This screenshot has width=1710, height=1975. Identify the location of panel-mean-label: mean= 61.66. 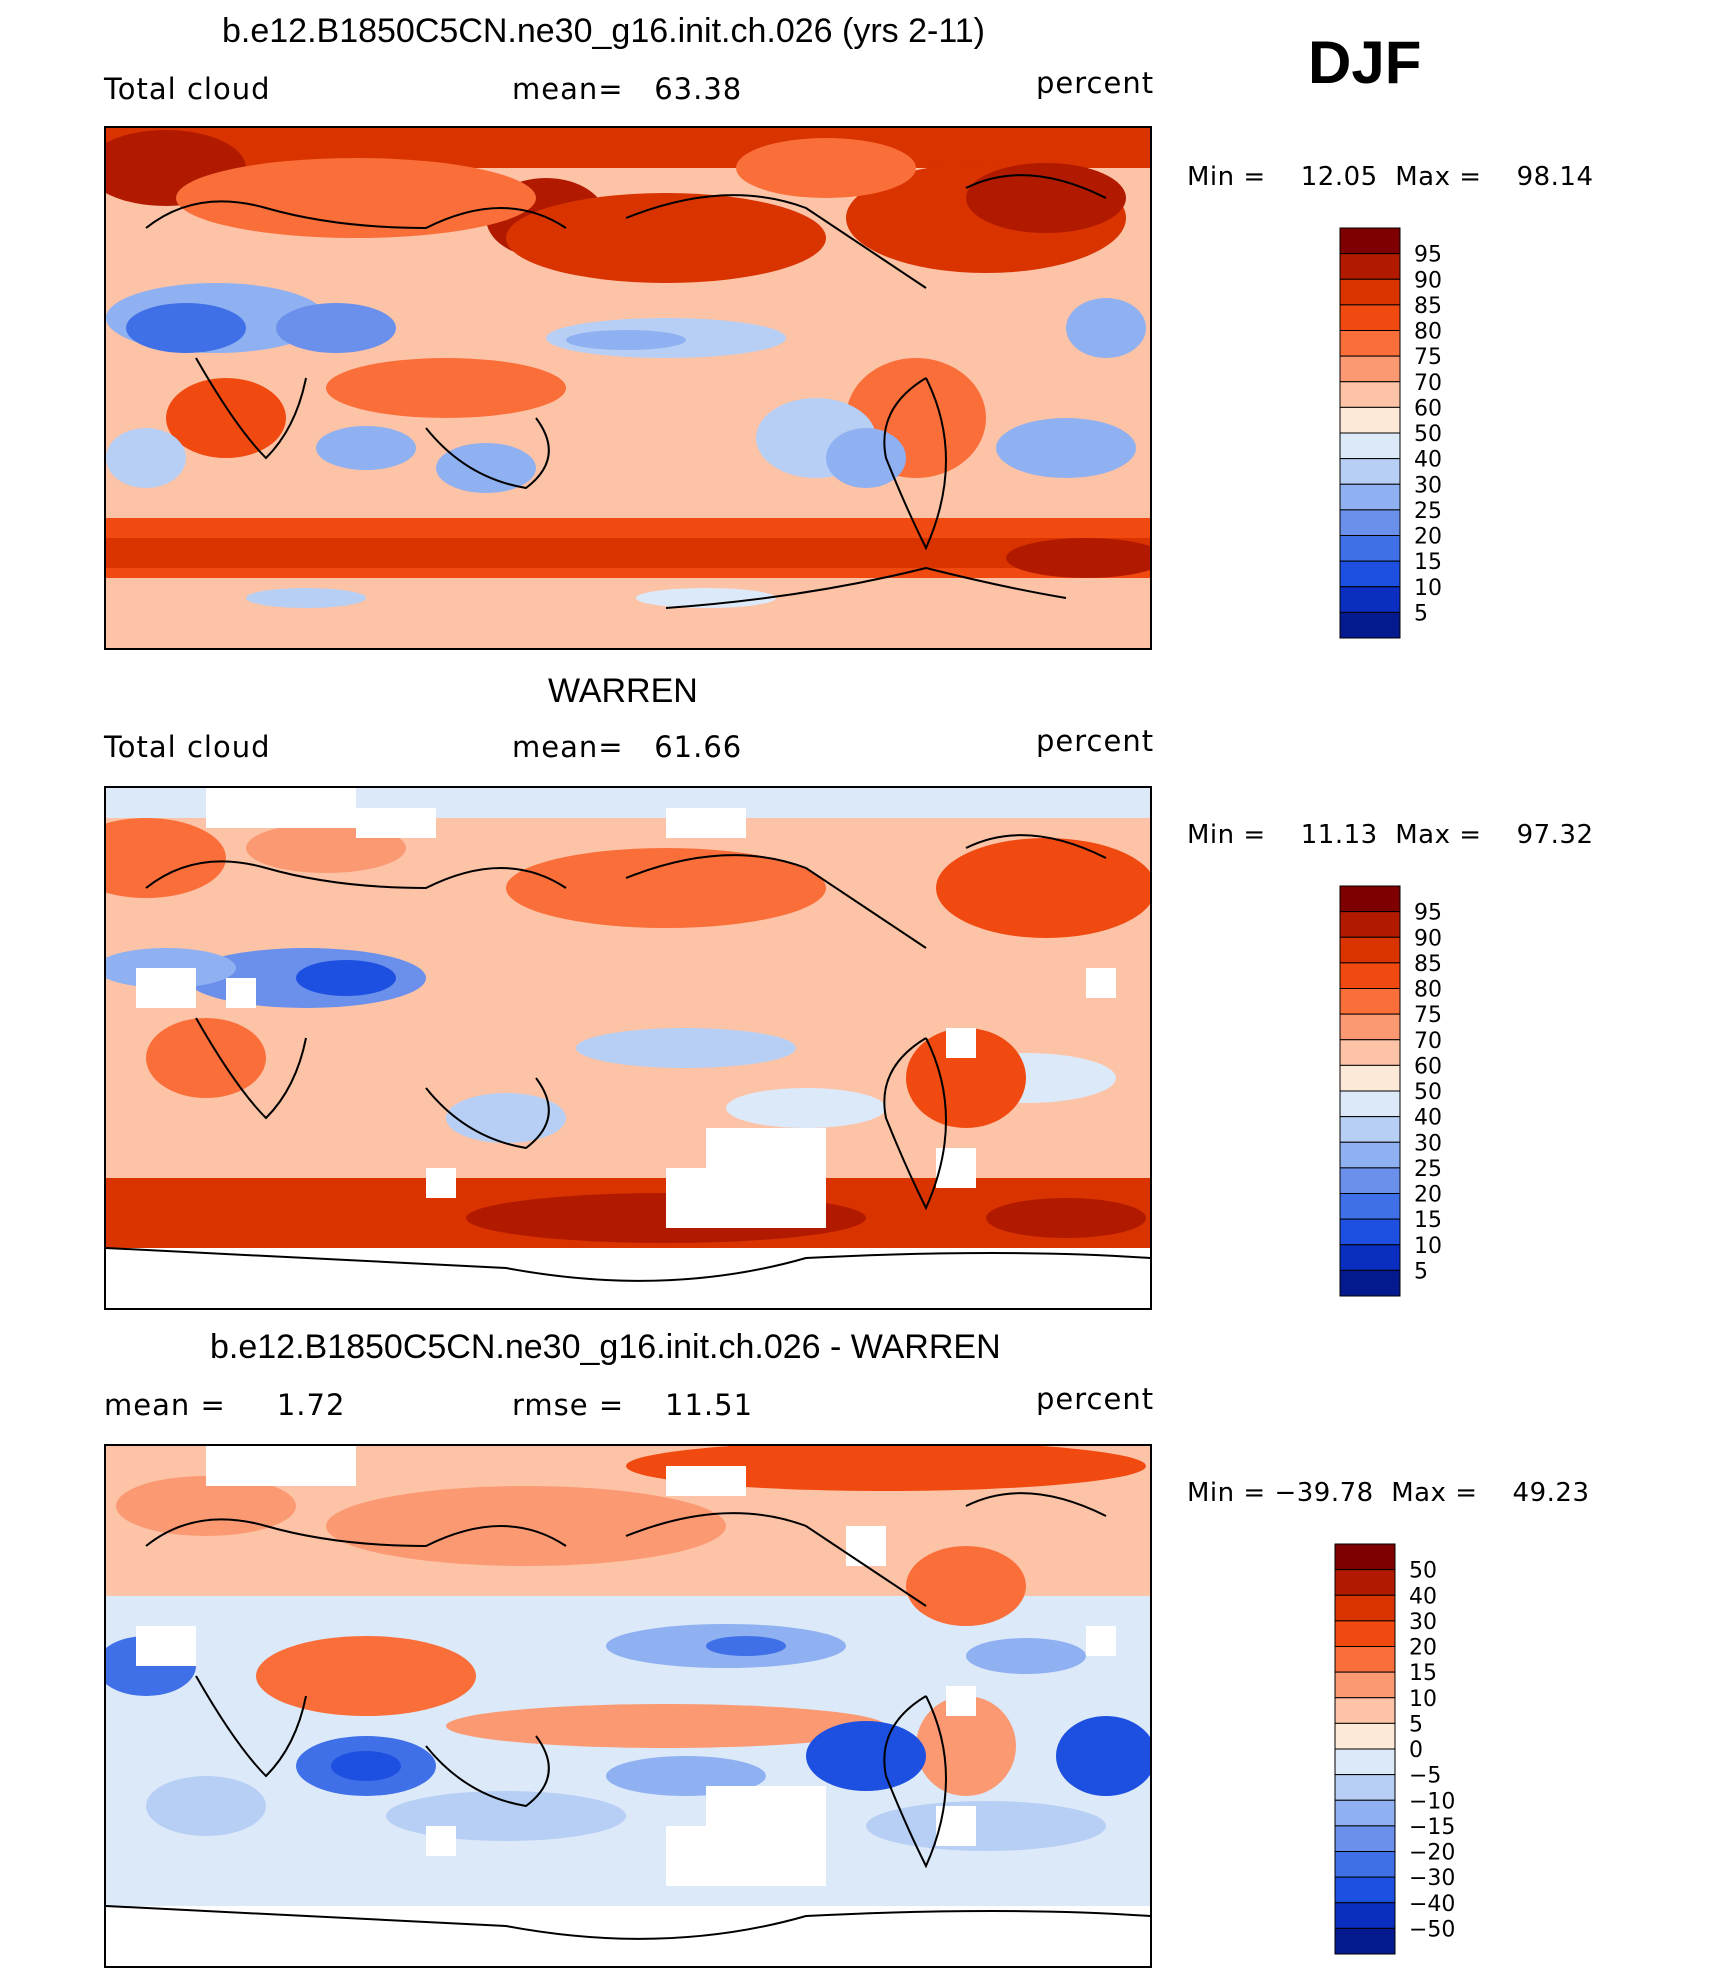
(627, 747).